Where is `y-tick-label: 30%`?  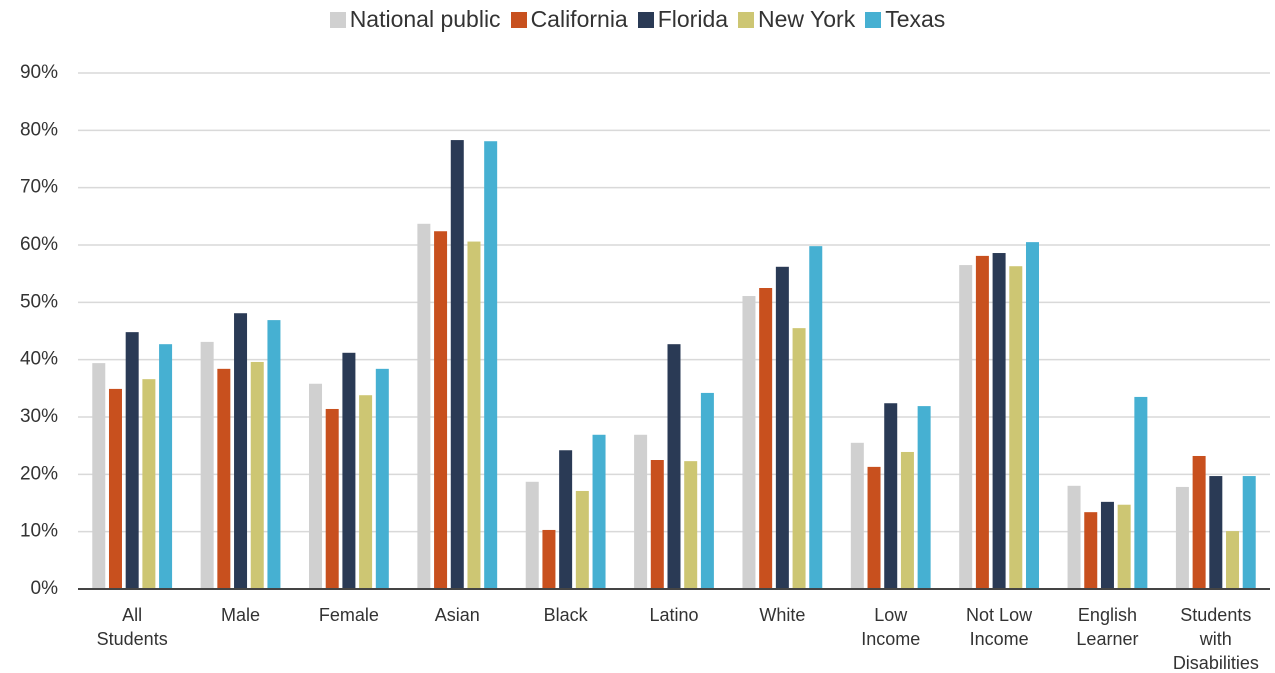
y-tick-label: 30% is located at coordinates (39, 416).